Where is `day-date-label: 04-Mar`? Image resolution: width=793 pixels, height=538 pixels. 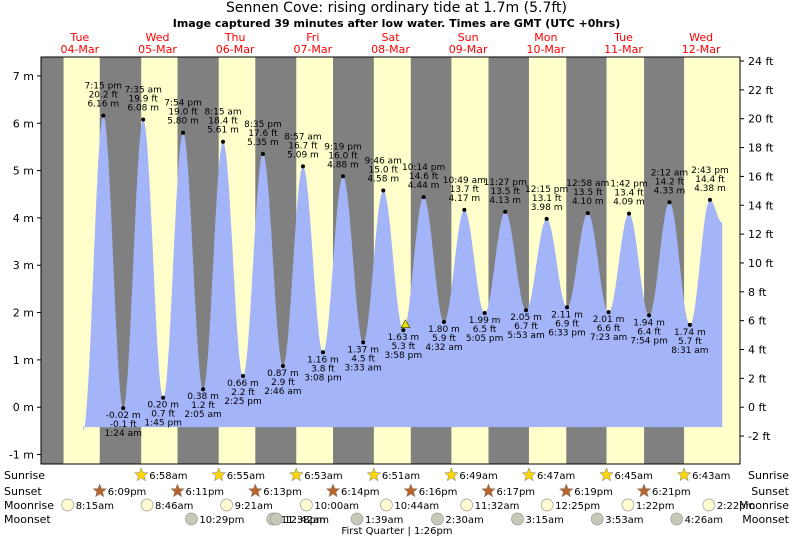
day-date-label: 04-Mar is located at coordinates (79, 49).